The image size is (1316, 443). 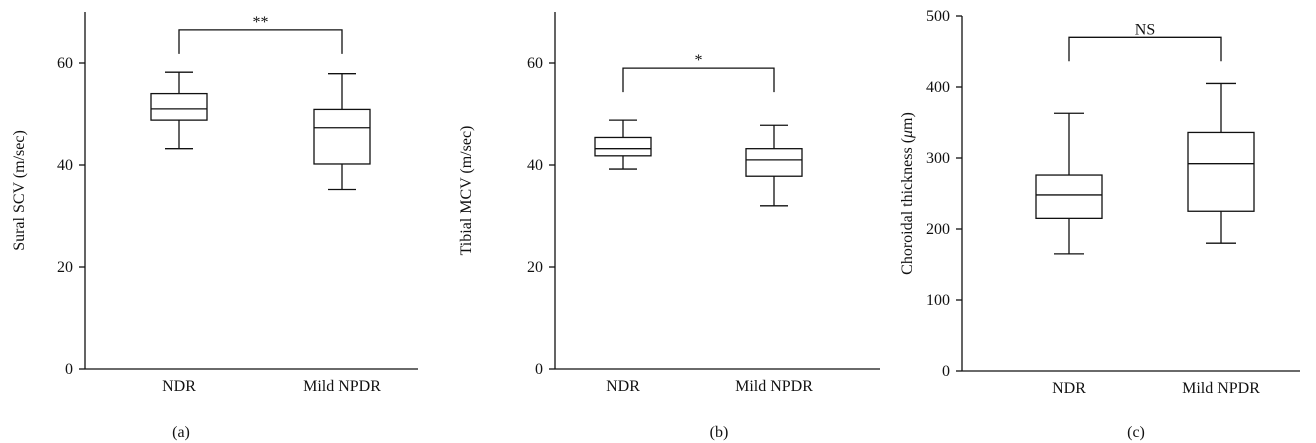 What do you see at coordinates (907, 206) in the screenshot?
I see `y-axis-label-text: Choroidal thickness (` at bounding box center [907, 206].